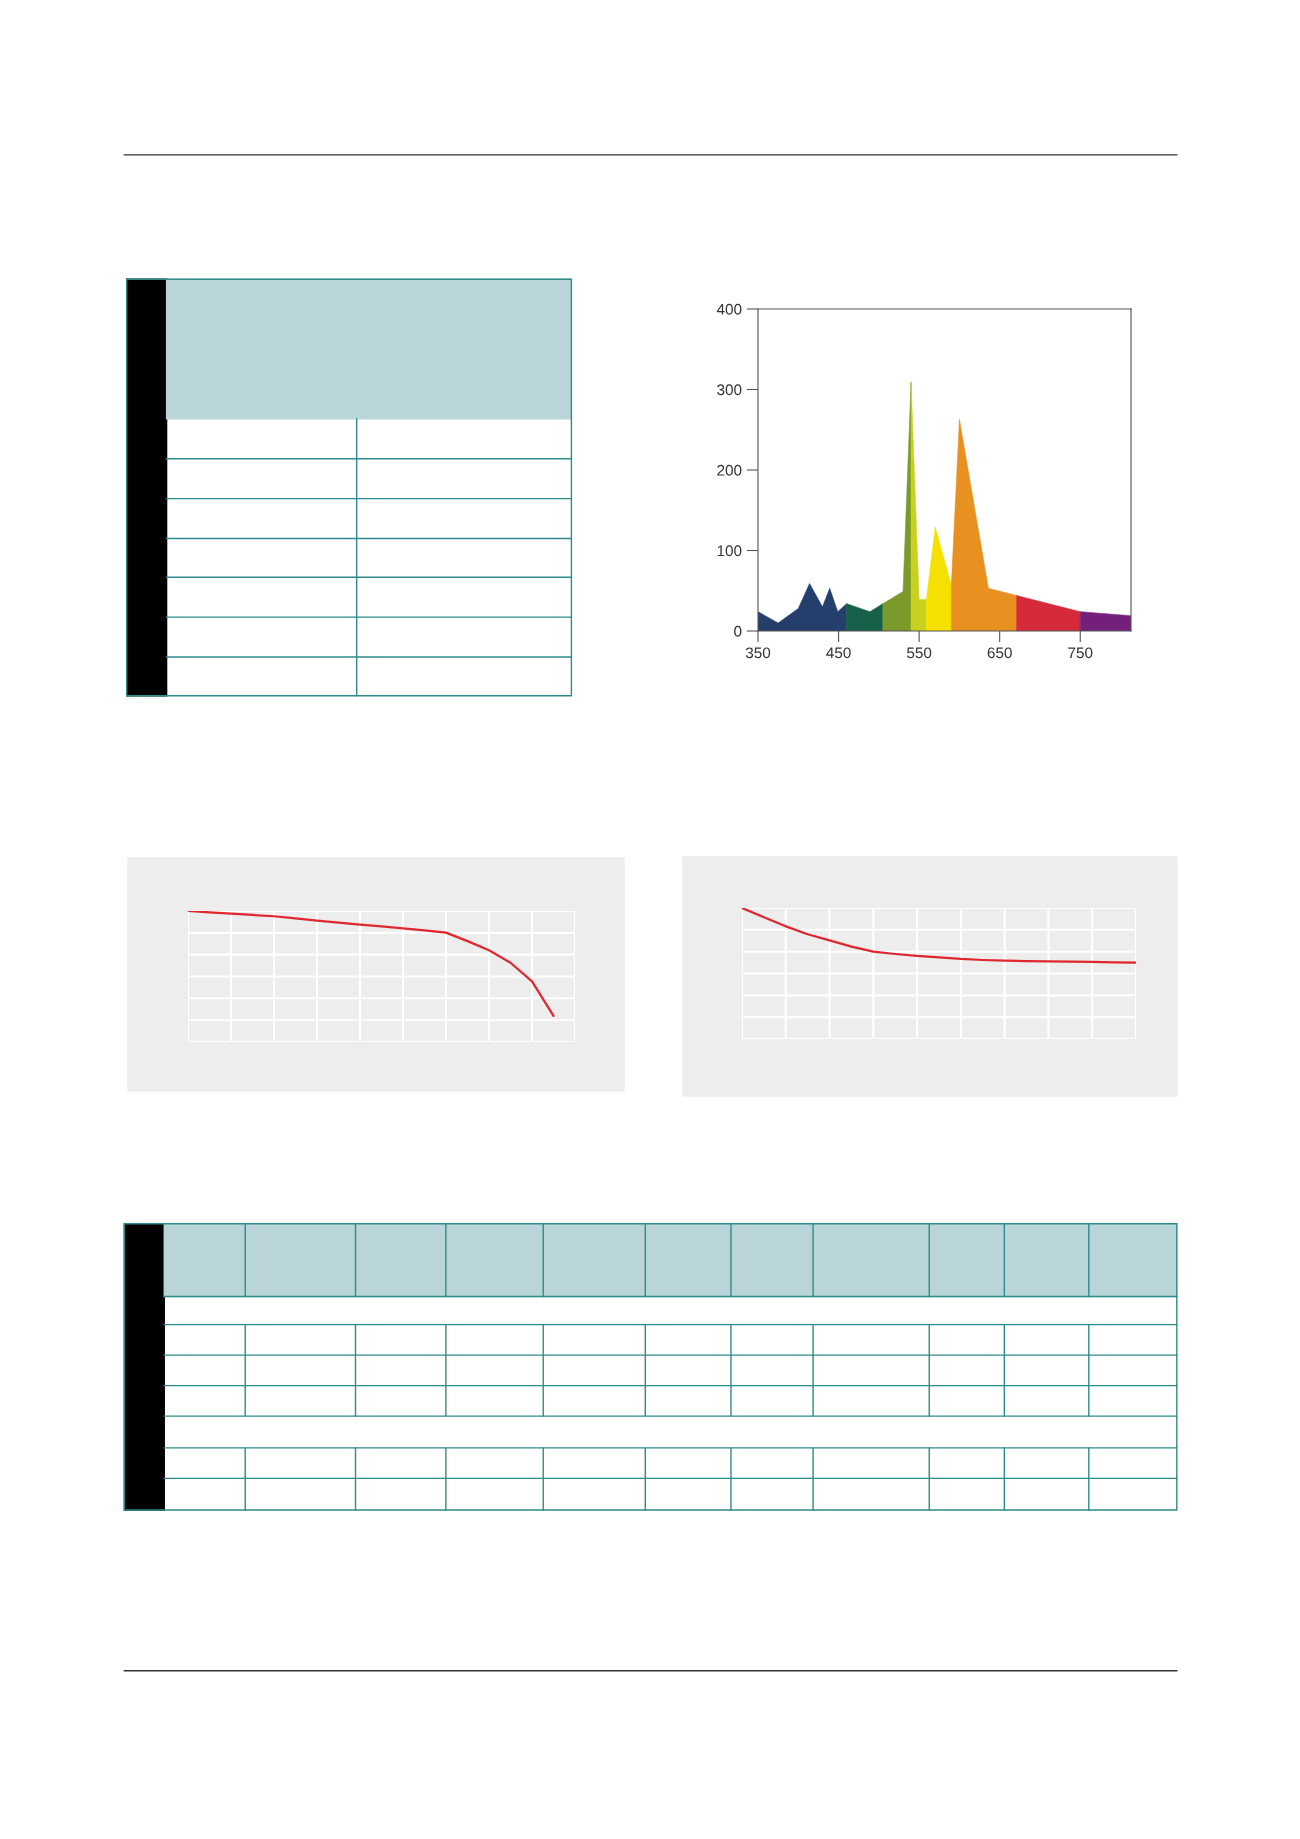 The image size is (1300, 1839). I want to click on x-tick-label: 750, so click(1080, 653).